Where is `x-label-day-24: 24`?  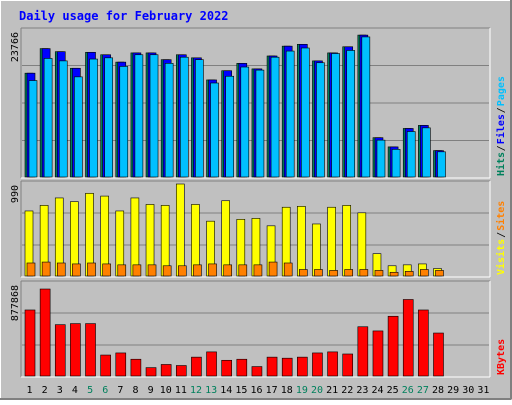 x-label-day-24: 24 is located at coordinates (378, 390).